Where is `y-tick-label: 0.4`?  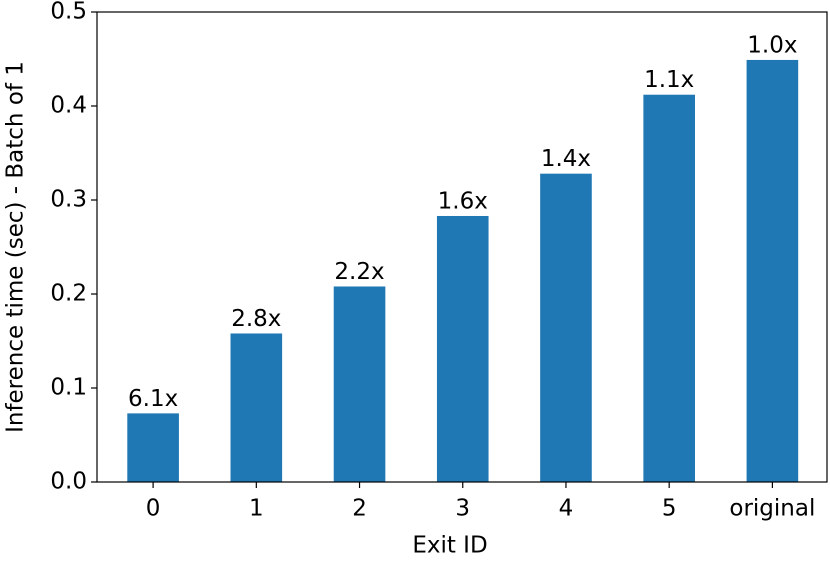 y-tick-label: 0.4 is located at coordinates (68, 106).